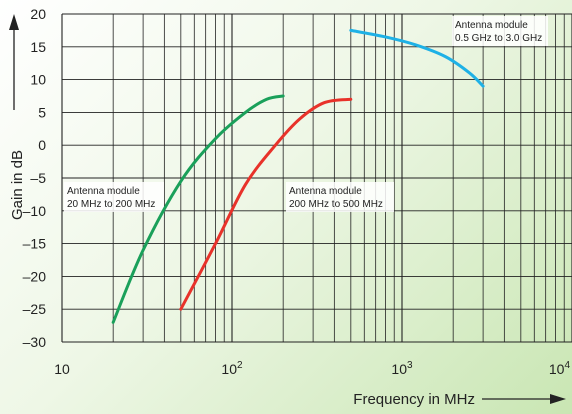 Image resolution: width=572 pixels, height=414 pixels. What do you see at coordinates (38, 80) in the screenshot?
I see `y-tick-label: 10` at bounding box center [38, 80].